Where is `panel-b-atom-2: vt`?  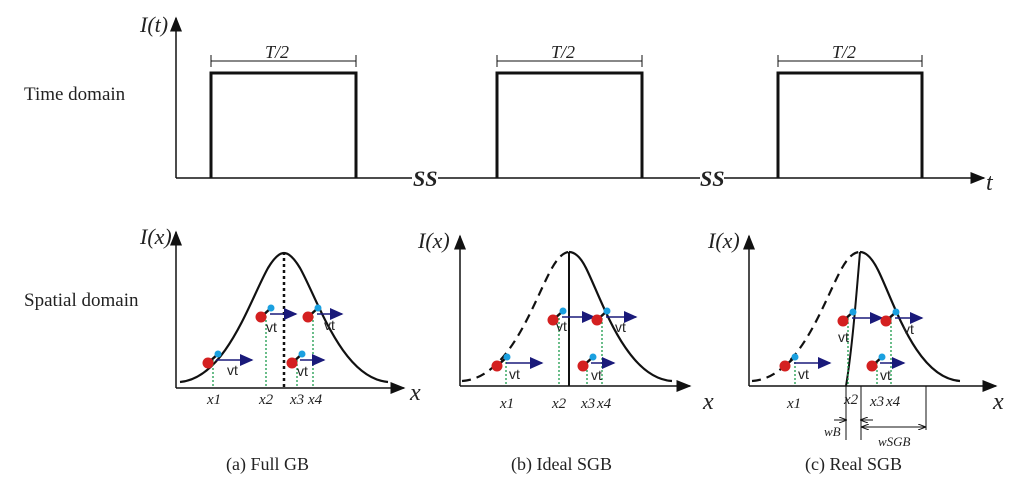 panel-b-atom-2: vt is located at coordinates (571, 320).